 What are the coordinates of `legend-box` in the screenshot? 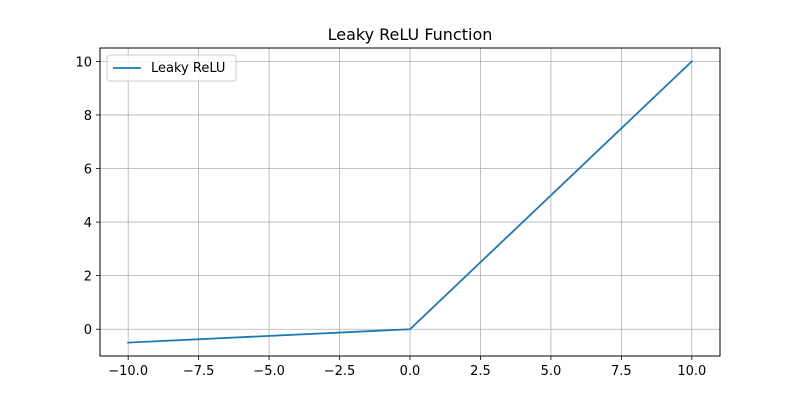 It's located at (171, 68).